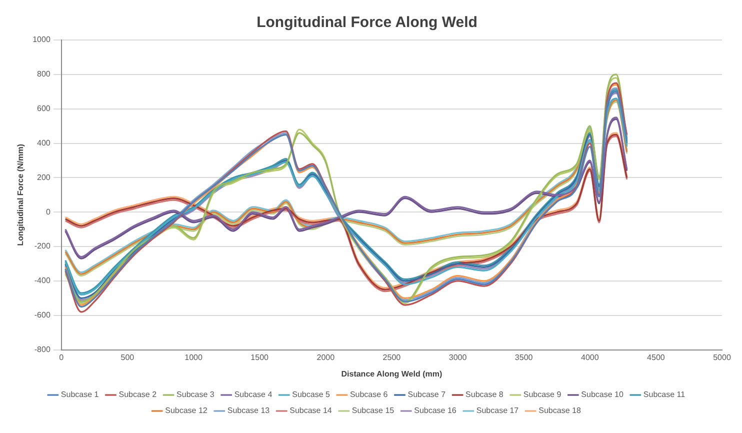 The image size is (742, 433). I want to click on legend-label: Subcase 13, so click(248, 411).